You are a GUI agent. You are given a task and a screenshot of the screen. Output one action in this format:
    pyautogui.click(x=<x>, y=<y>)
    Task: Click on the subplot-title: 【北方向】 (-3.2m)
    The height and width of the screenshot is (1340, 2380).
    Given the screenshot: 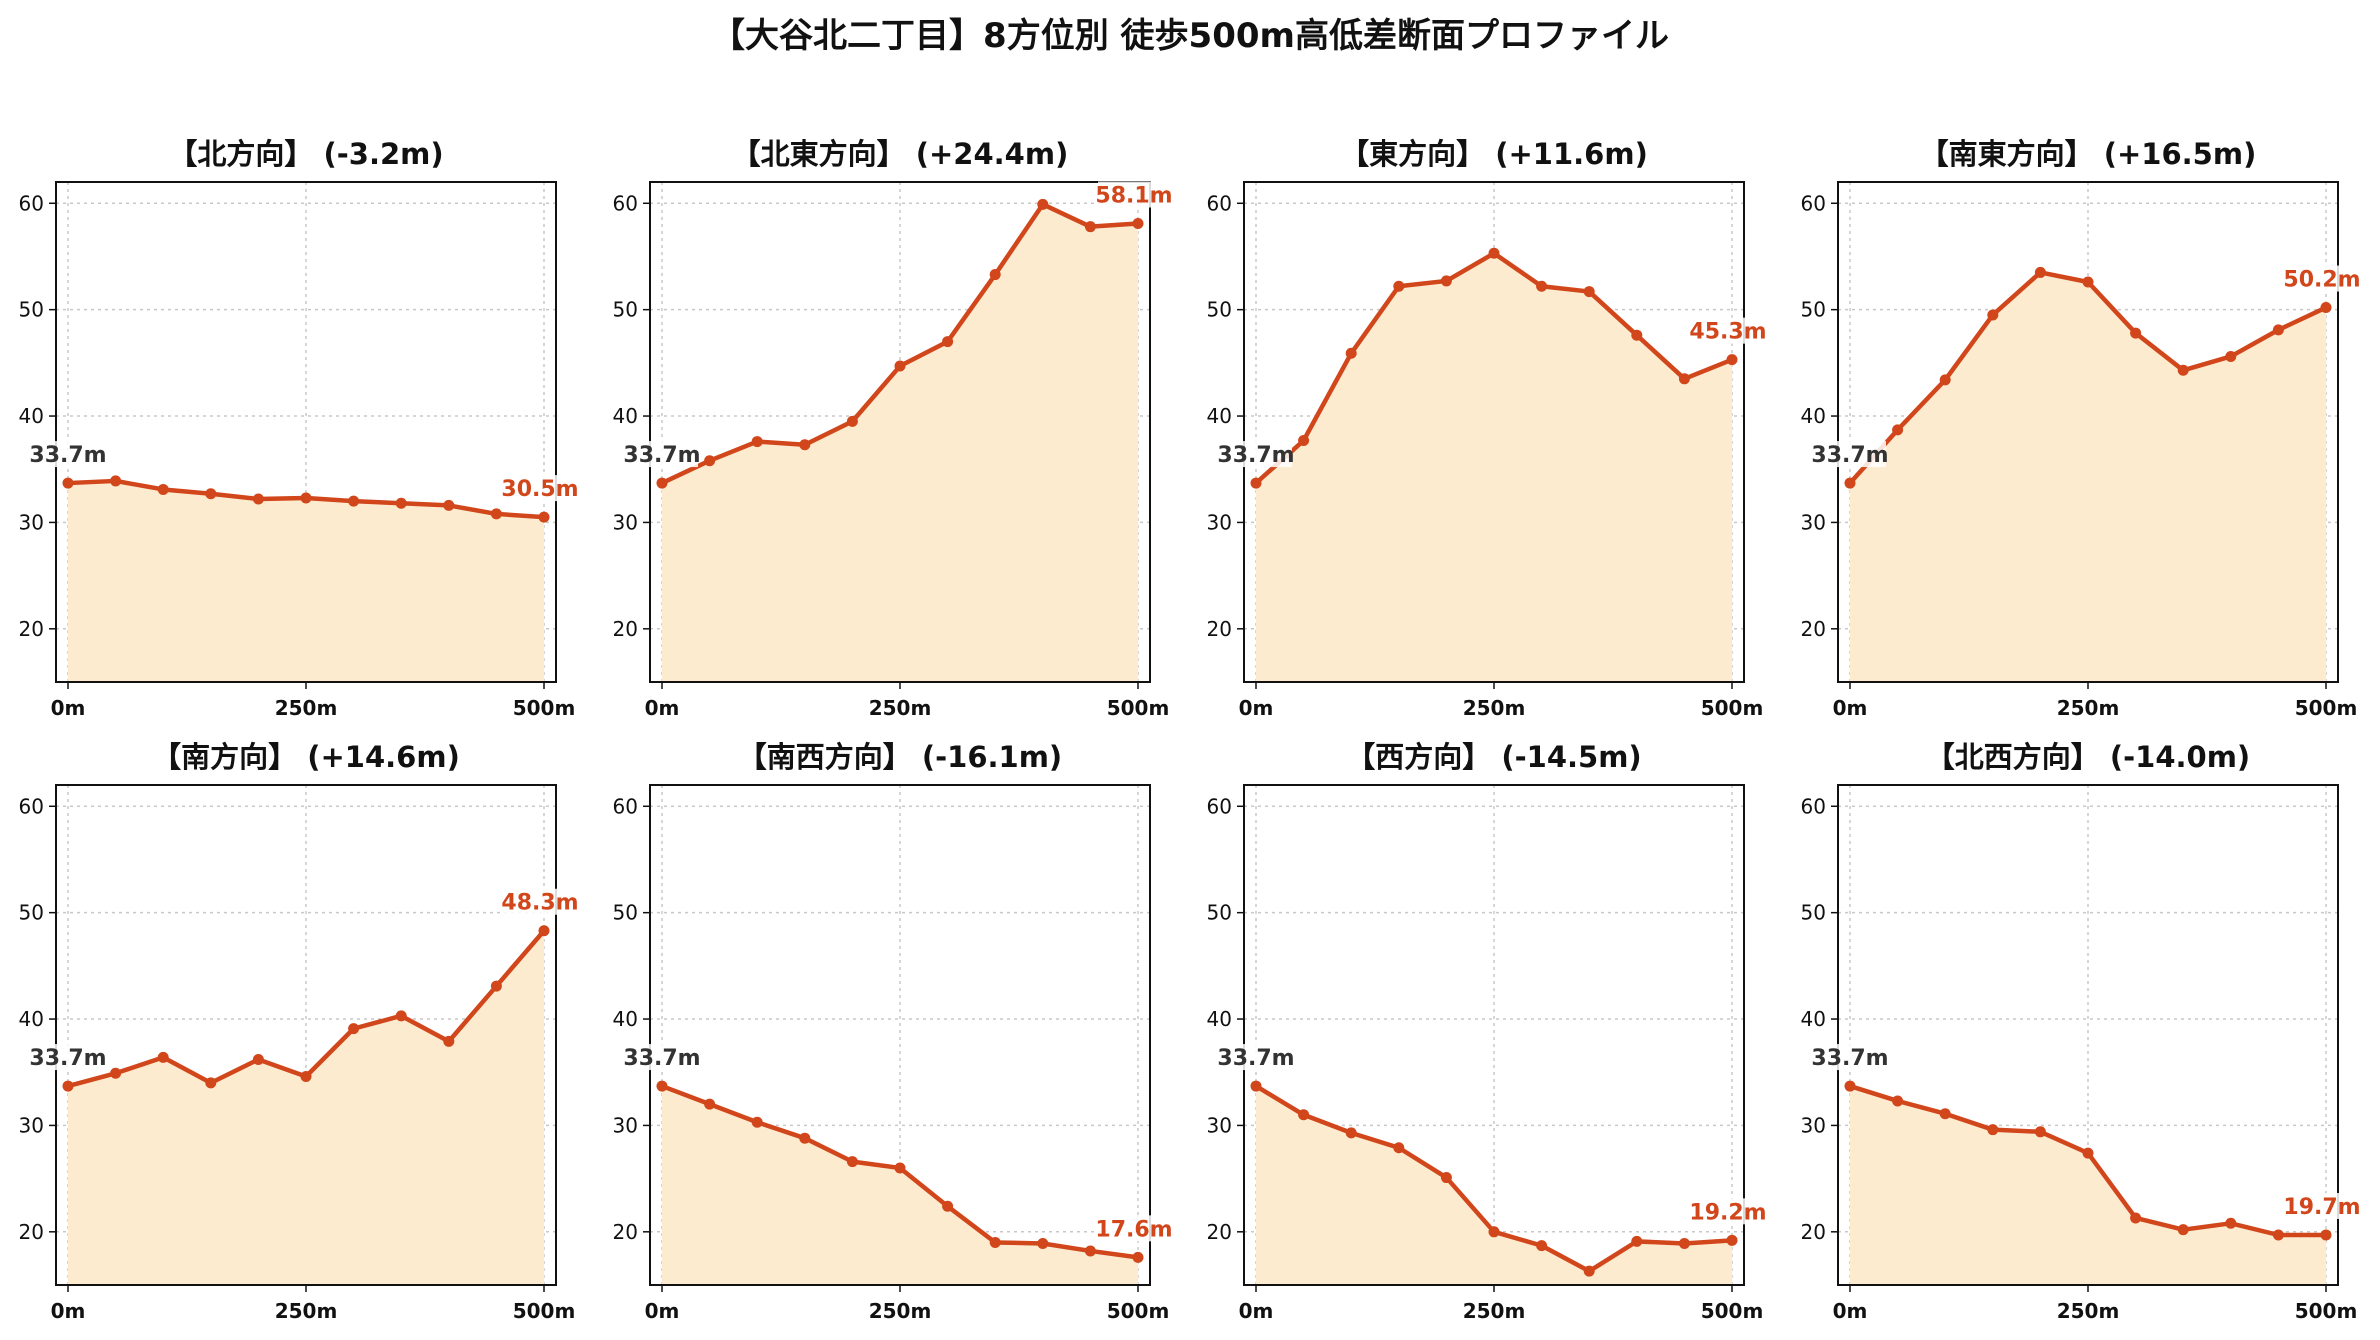 What is the action you would take?
    pyautogui.click(x=305, y=154)
    